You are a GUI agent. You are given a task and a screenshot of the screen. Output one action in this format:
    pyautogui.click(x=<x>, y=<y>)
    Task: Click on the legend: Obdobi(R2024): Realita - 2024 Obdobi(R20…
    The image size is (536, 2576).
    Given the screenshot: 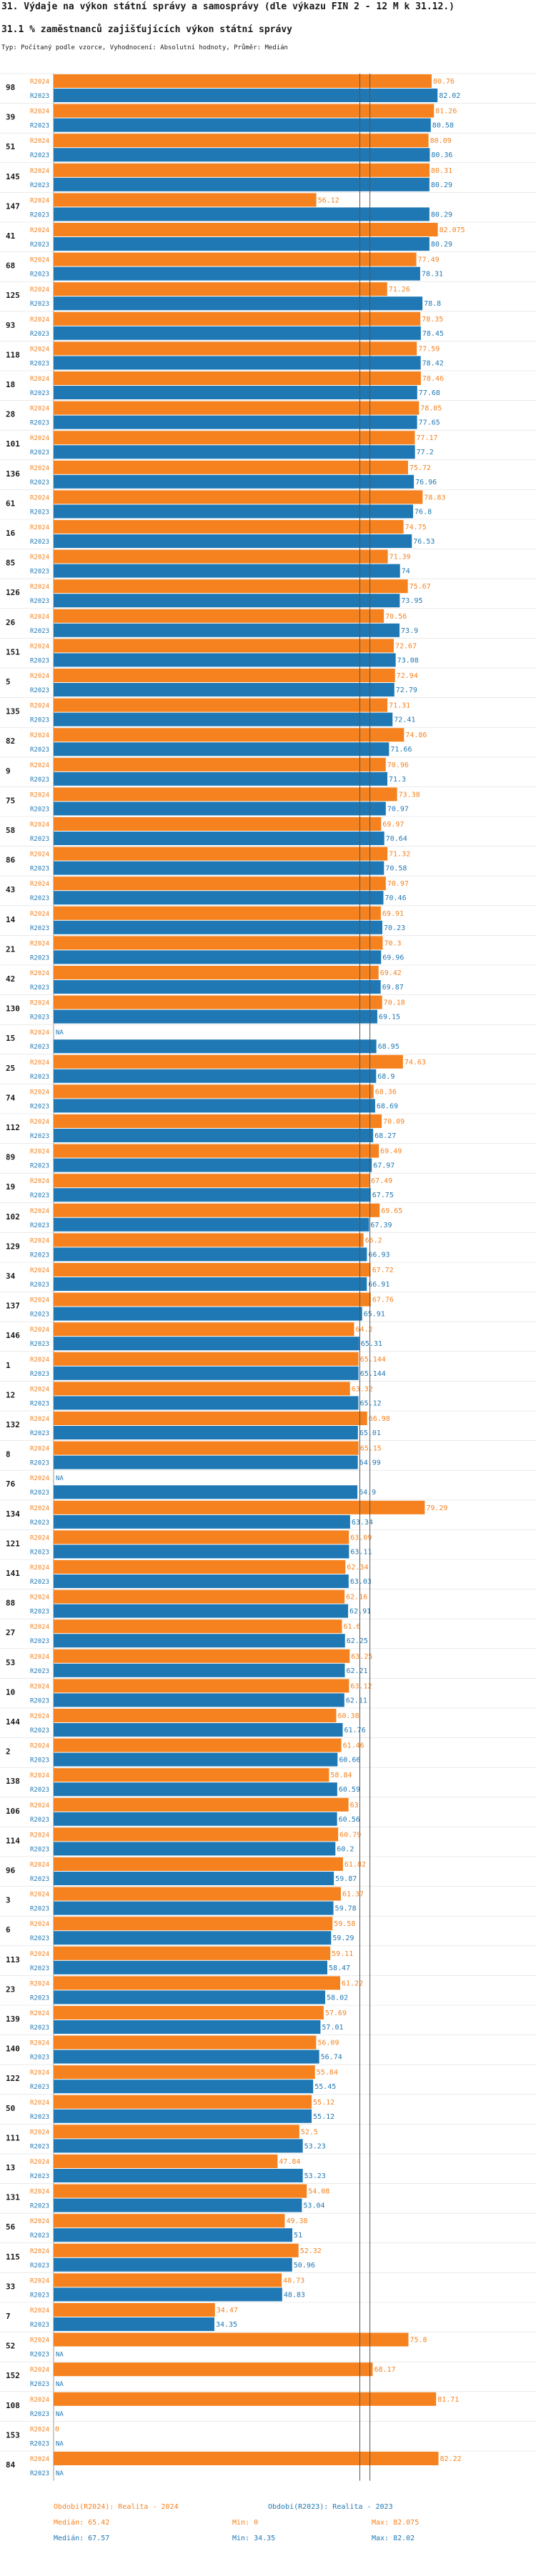 What is the action you would take?
    pyautogui.click(x=268, y=2536)
    